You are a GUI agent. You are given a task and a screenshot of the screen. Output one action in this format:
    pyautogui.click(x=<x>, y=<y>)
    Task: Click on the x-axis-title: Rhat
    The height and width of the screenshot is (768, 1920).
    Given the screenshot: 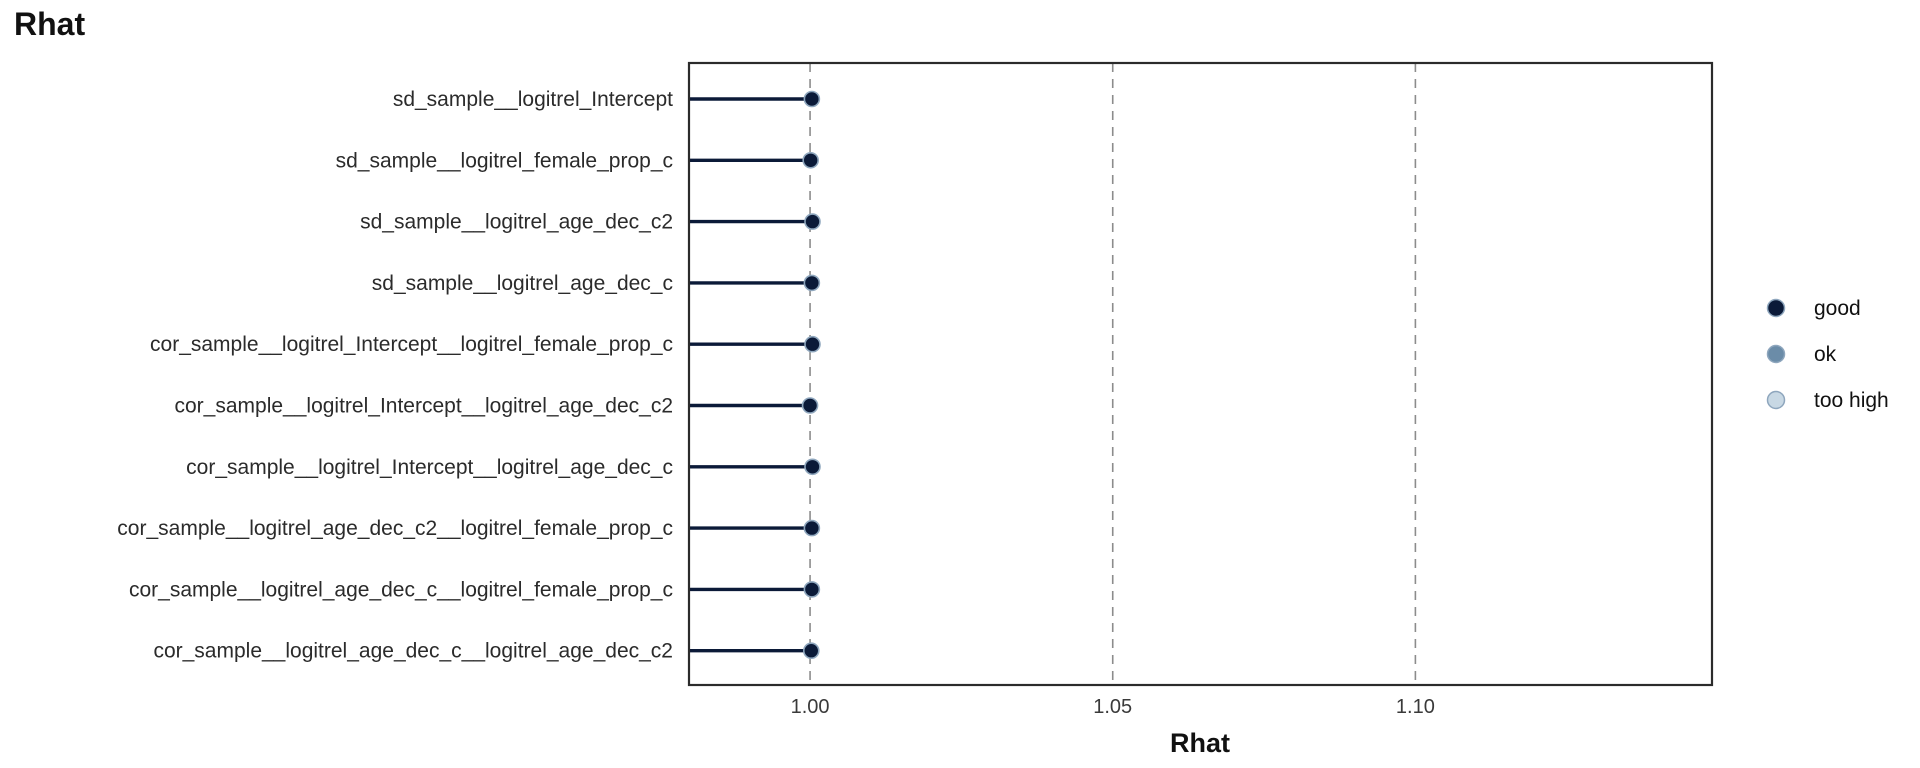 What is the action you would take?
    pyautogui.click(x=1200, y=743)
    